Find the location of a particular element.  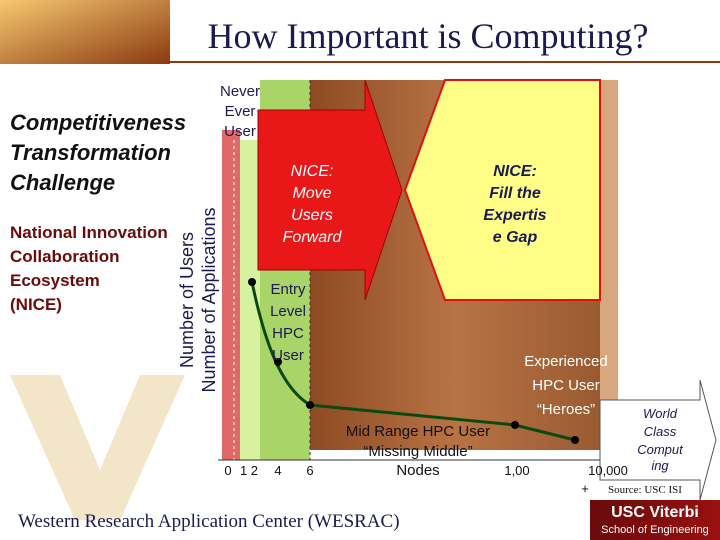

never-column is located at coordinates (250, 300).